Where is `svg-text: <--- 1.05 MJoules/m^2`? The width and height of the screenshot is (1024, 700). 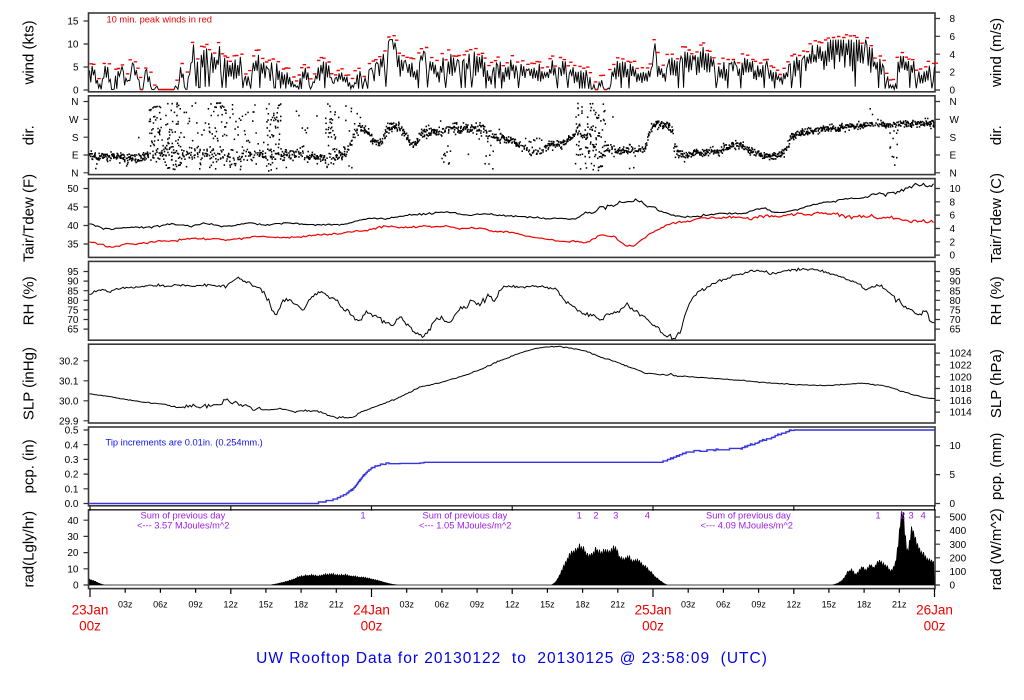 svg-text: <--- 1.05 MJoules/m^2 is located at coordinates (465, 525).